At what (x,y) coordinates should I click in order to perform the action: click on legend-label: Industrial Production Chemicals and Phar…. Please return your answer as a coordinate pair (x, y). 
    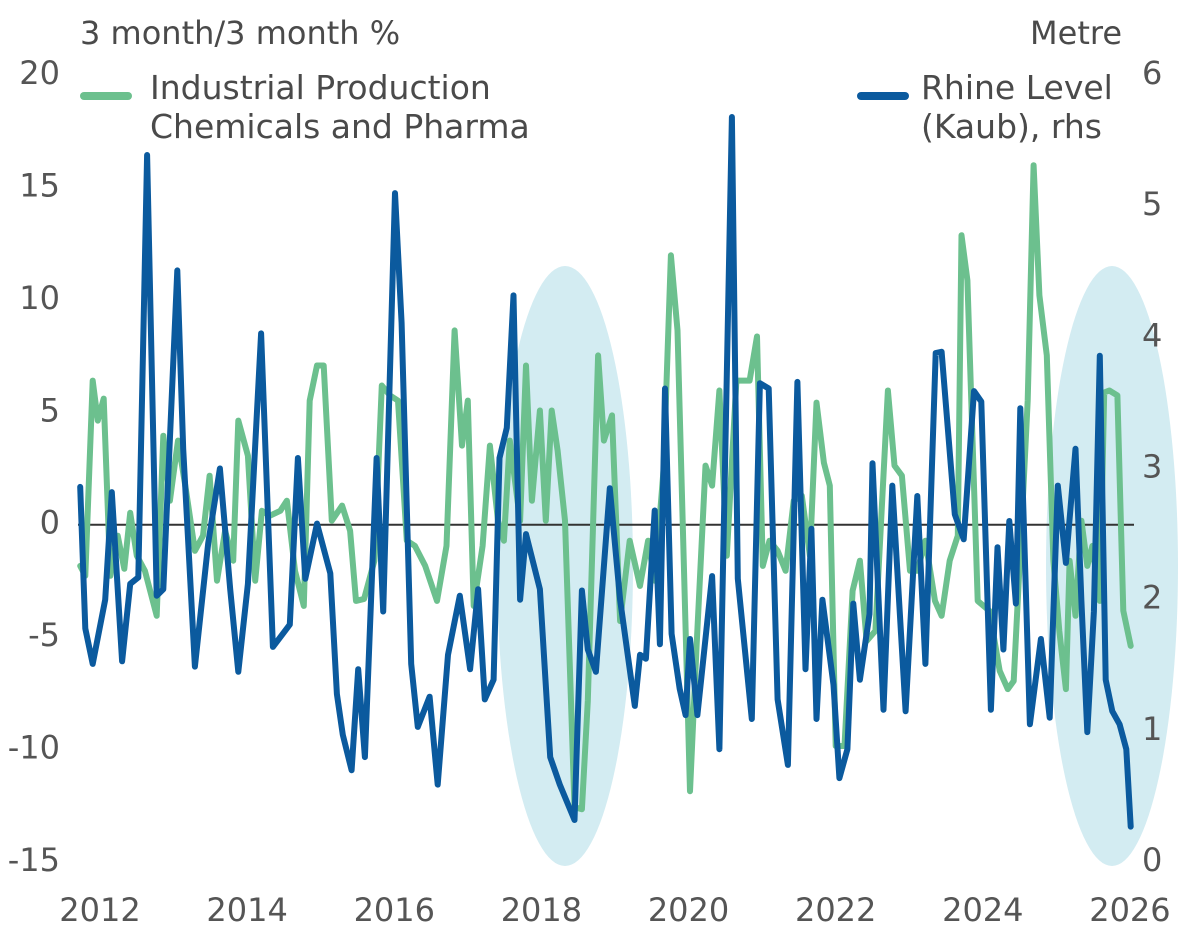
    Looking at the image, I should click on (340, 107).